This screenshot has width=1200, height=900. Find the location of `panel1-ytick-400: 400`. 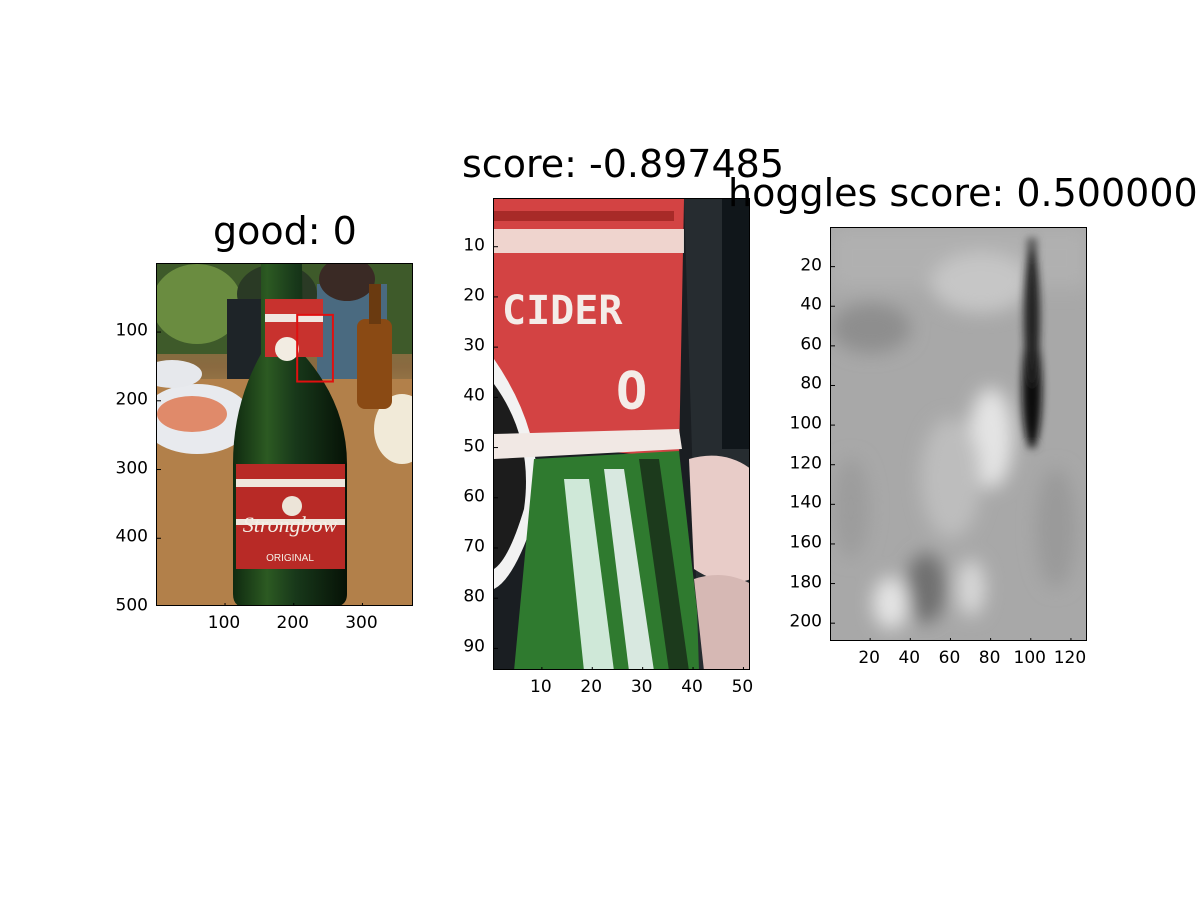

panel1-ytick-400: 400 is located at coordinates (131, 536).